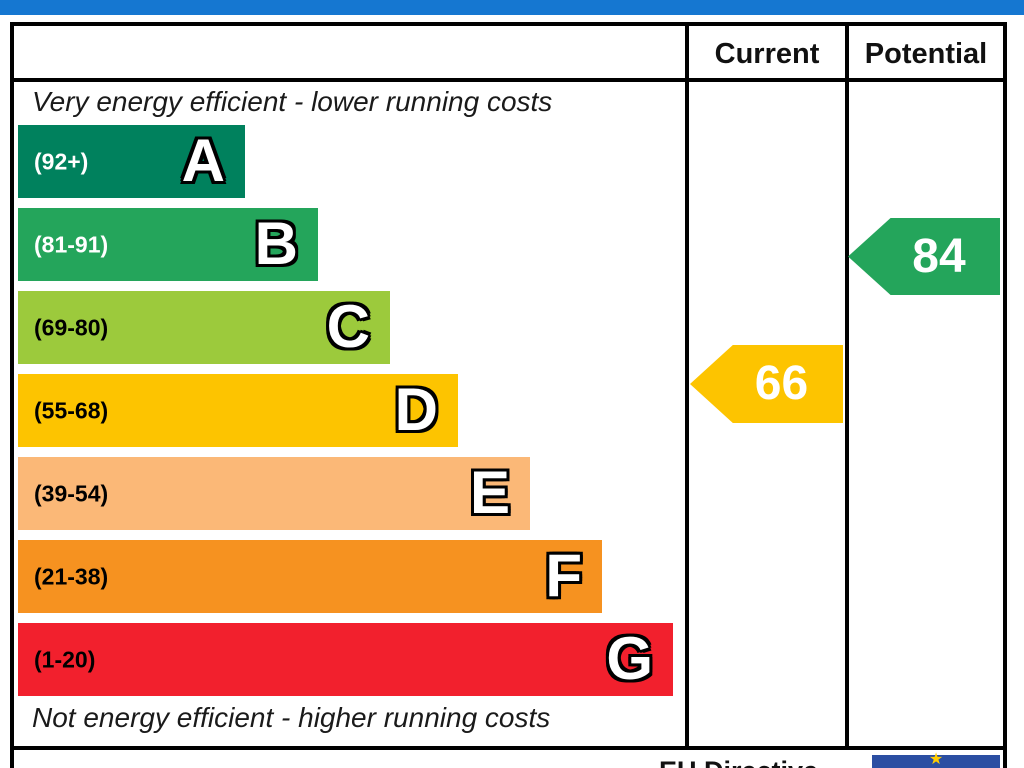 The width and height of the screenshot is (1024, 768). What do you see at coordinates (203, 160) in the screenshot?
I see `band-letter: A` at bounding box center [203, 160].